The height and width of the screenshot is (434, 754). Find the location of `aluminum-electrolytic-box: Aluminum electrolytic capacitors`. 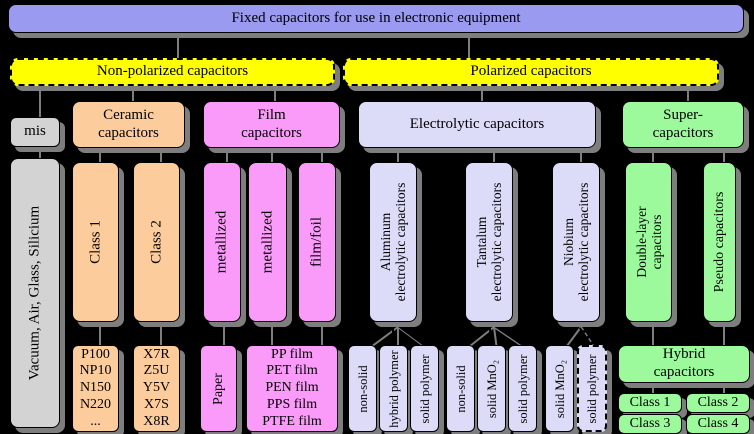

aluminum-electrolytic-box: Aluminum electrolytic capacitors is located at coordinates (393, 242).